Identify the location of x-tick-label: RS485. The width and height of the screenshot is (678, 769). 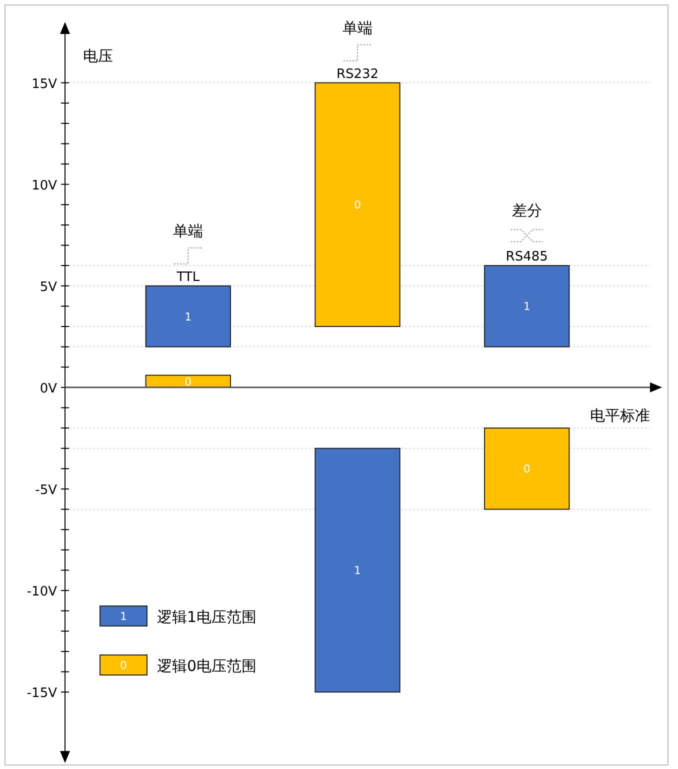
(527, 257).